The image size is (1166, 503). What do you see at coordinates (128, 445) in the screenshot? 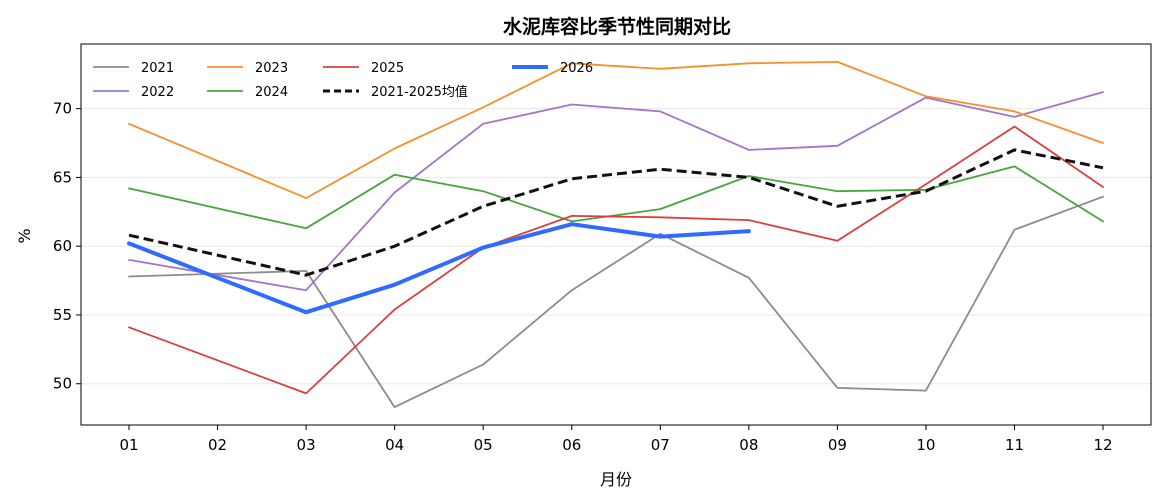
I see `x-tick-label: 01` at bounding box center [128, 445].